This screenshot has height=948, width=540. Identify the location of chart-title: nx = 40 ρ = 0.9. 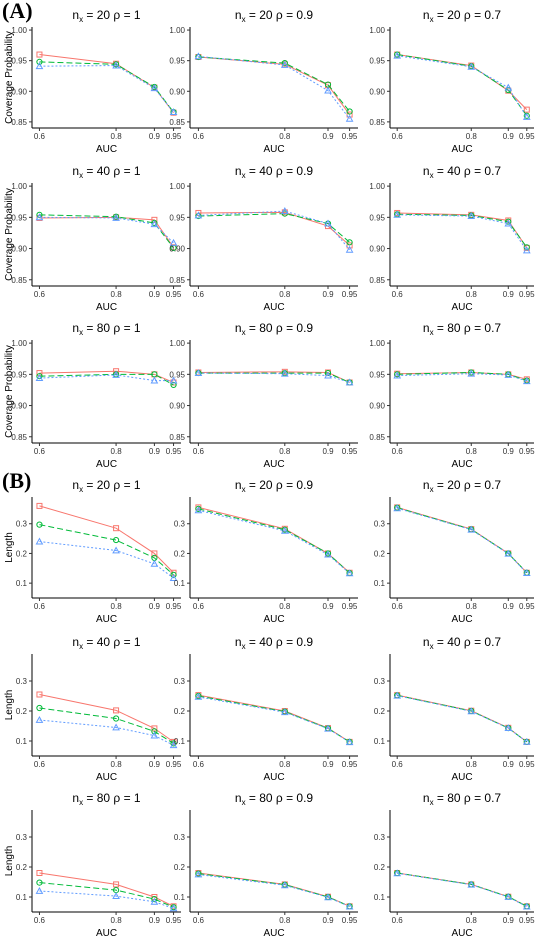
(274, 172).